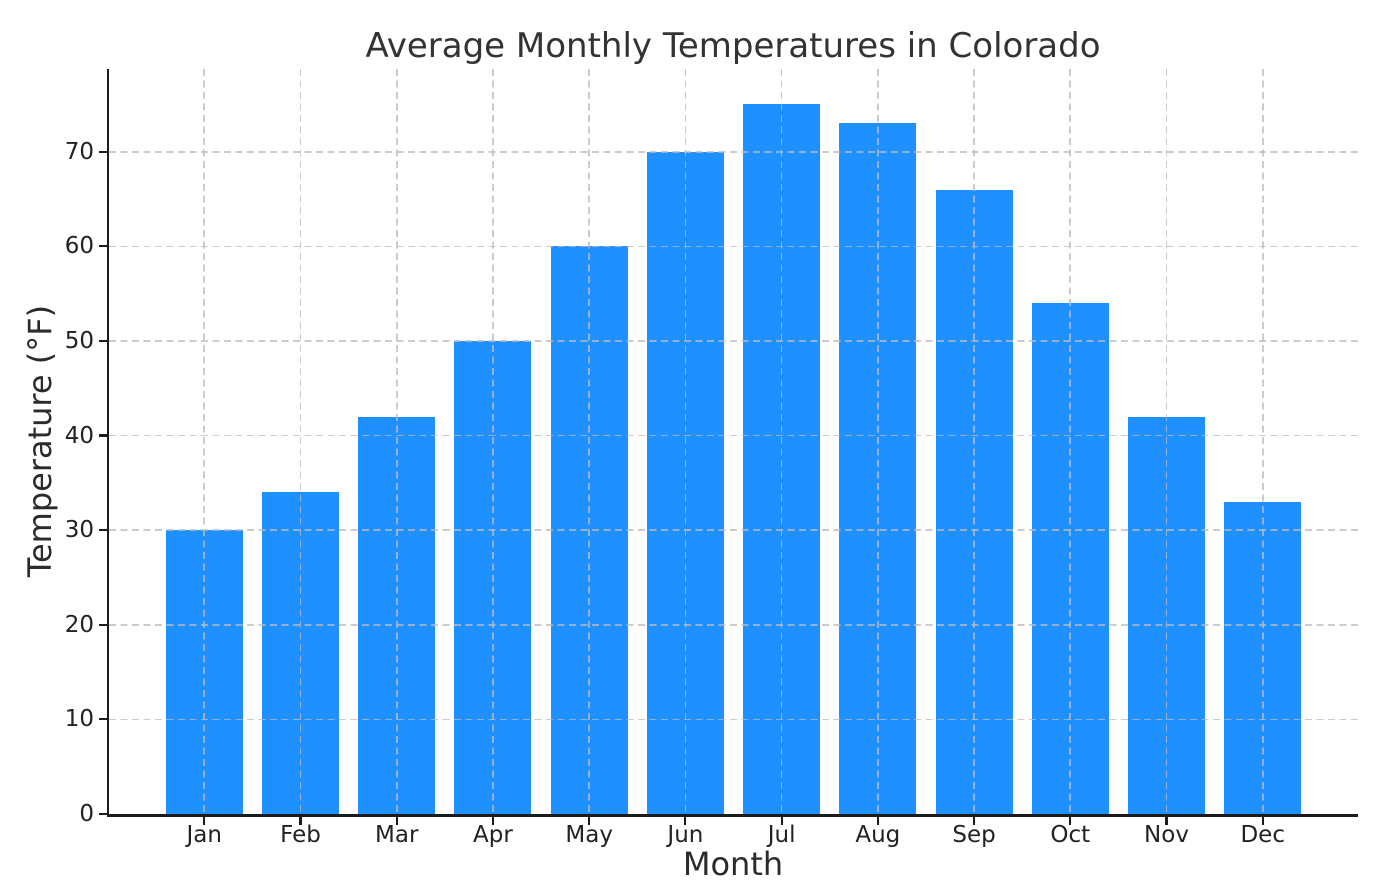 This screenshot has width=1389, height=889. What do you see at coordinates (1262, 820) in the screenshot?
I see `x-tick-mark-dec` at bounding box center [1262, 820].